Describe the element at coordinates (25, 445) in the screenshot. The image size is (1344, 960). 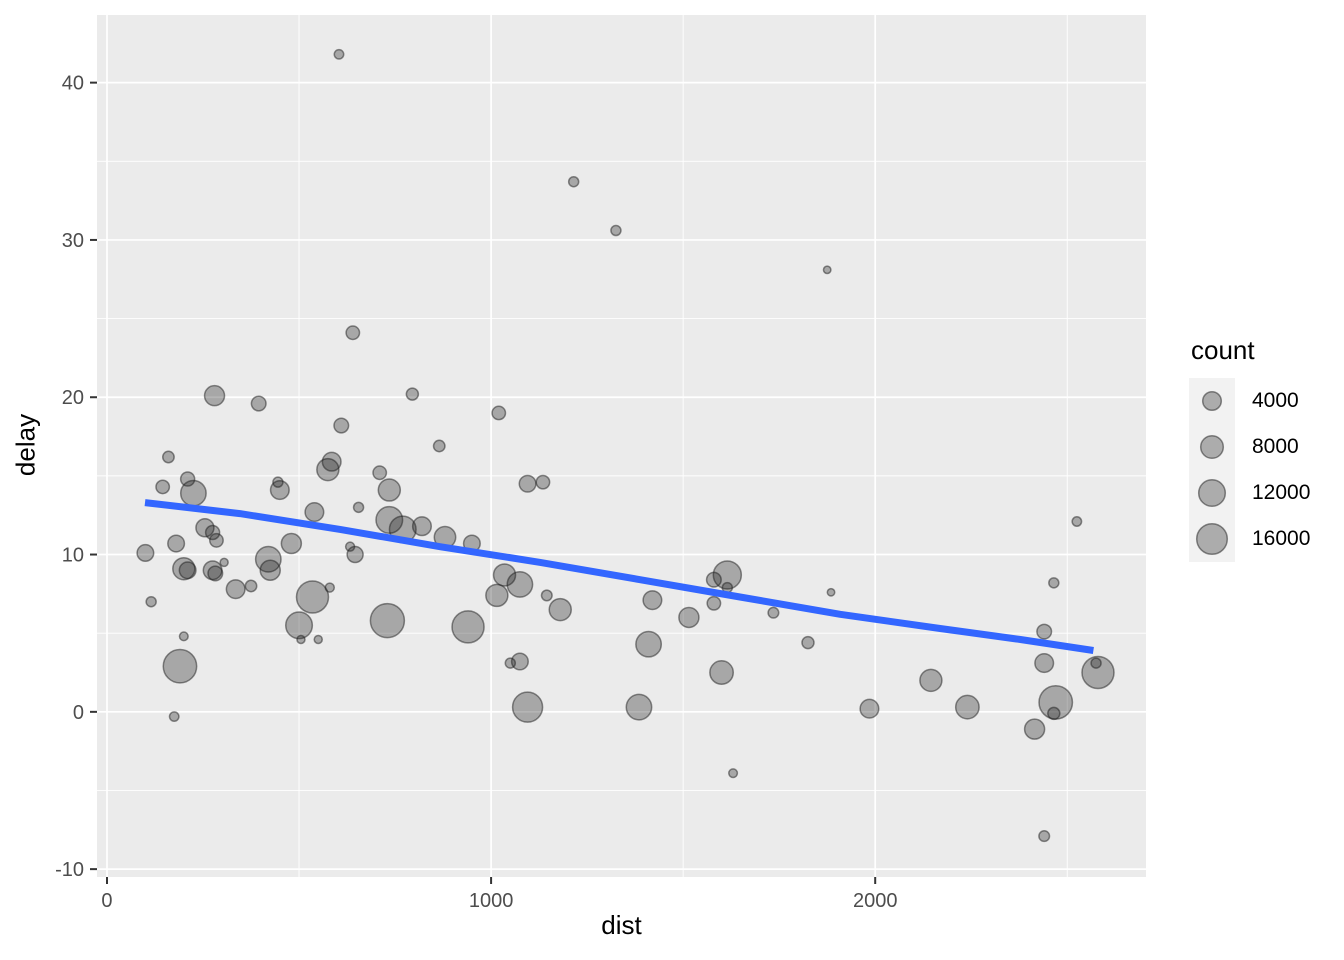
I see `y-axis-title: delay` at that location.